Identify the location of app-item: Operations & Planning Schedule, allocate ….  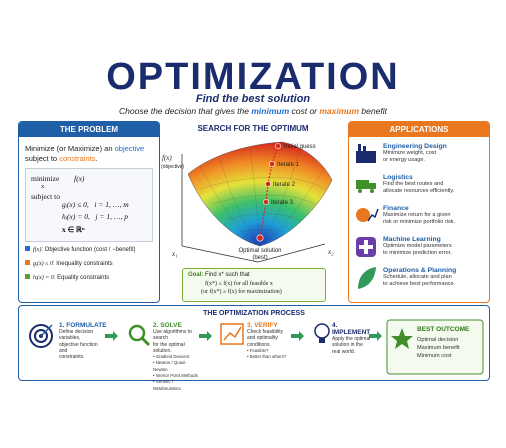
(435, 282).